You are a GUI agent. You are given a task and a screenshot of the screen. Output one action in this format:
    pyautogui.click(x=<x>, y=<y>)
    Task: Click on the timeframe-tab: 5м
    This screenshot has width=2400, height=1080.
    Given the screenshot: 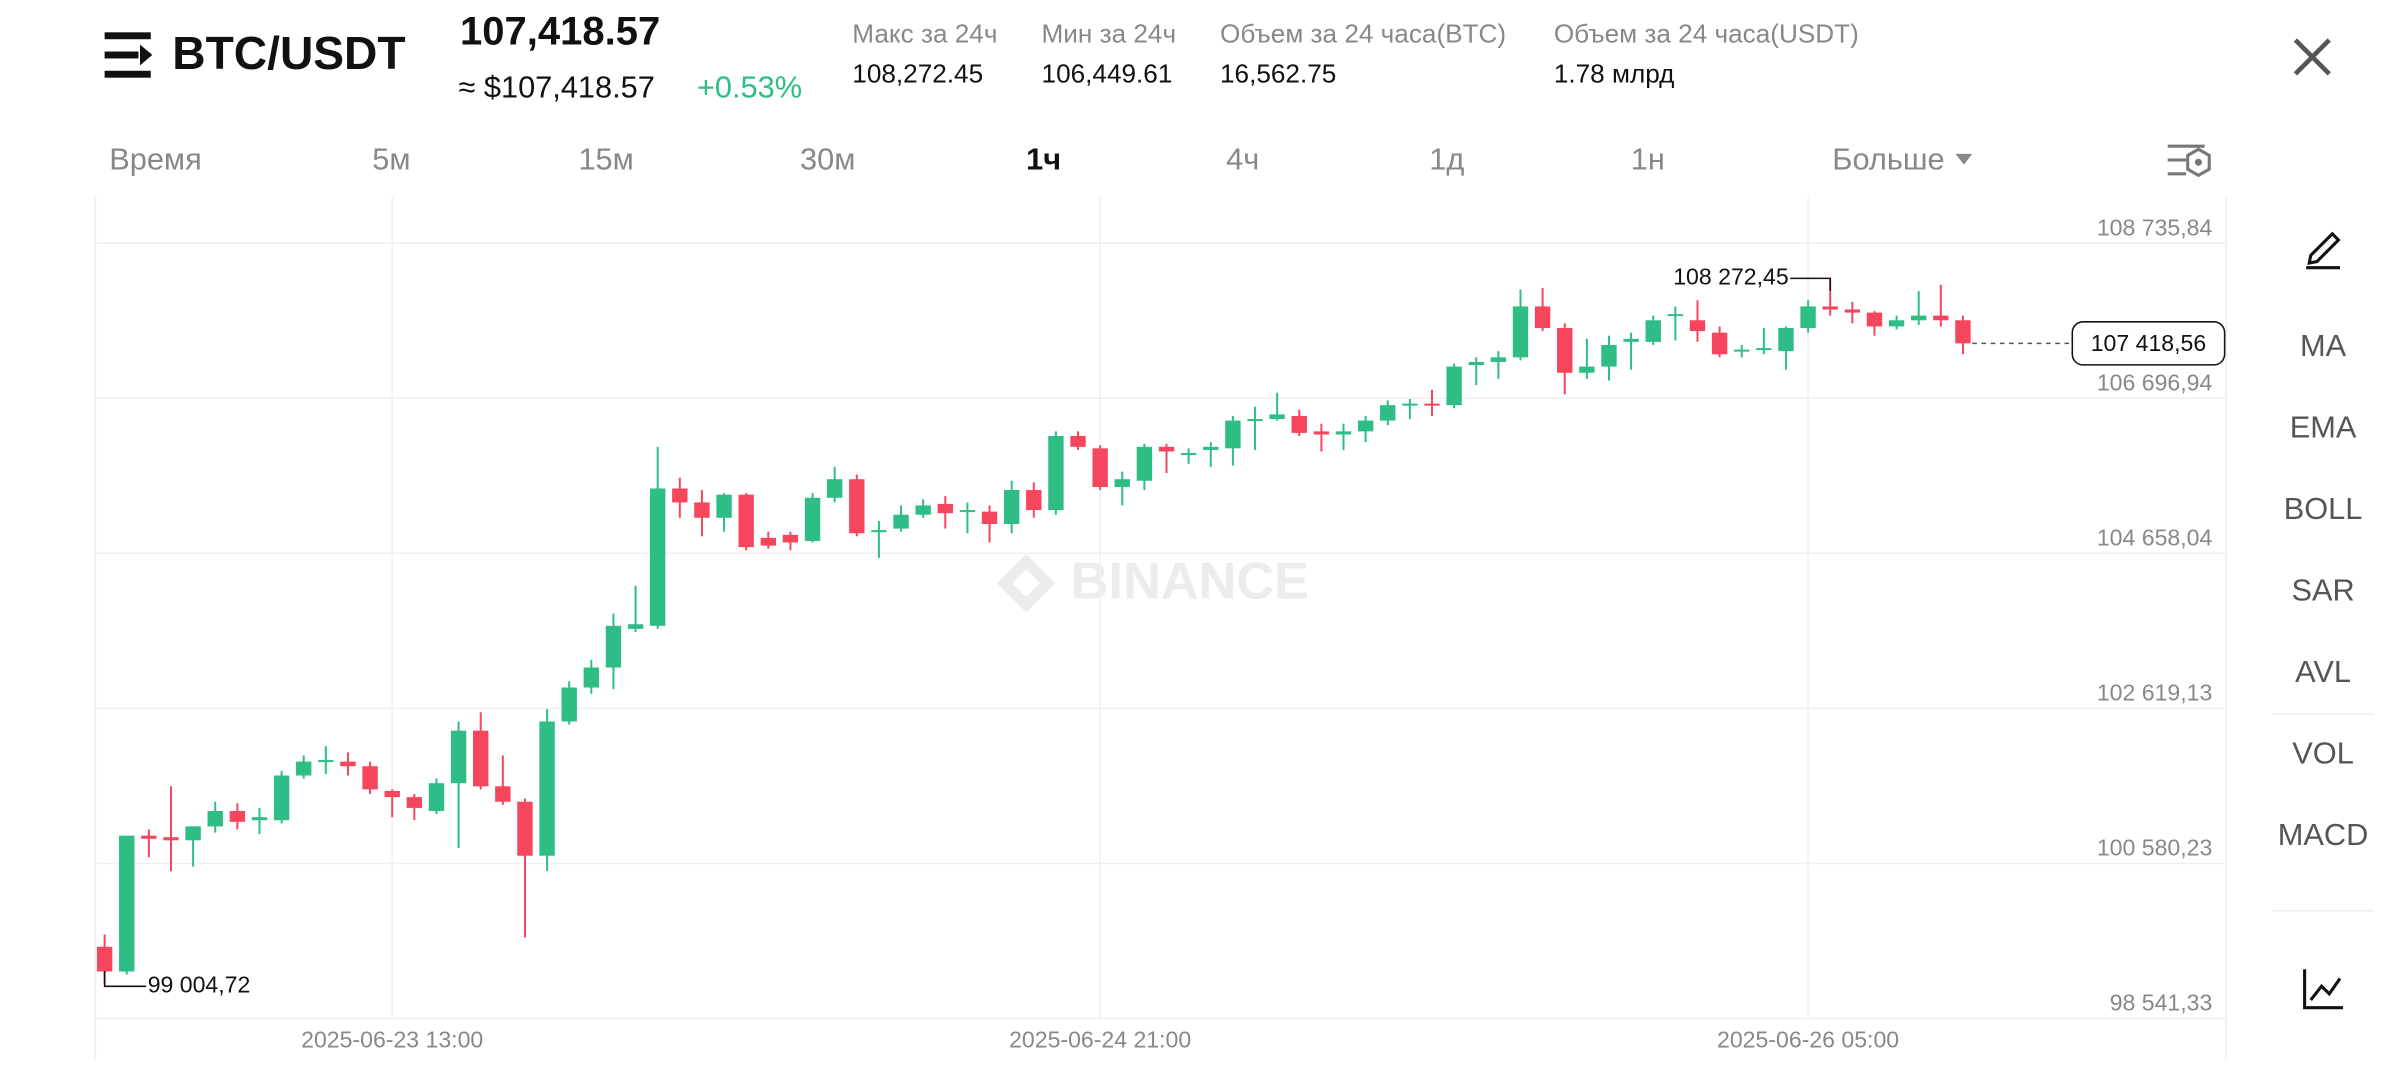 What is the action you would take?
    pyautogui.click(x=391, y=159)
    